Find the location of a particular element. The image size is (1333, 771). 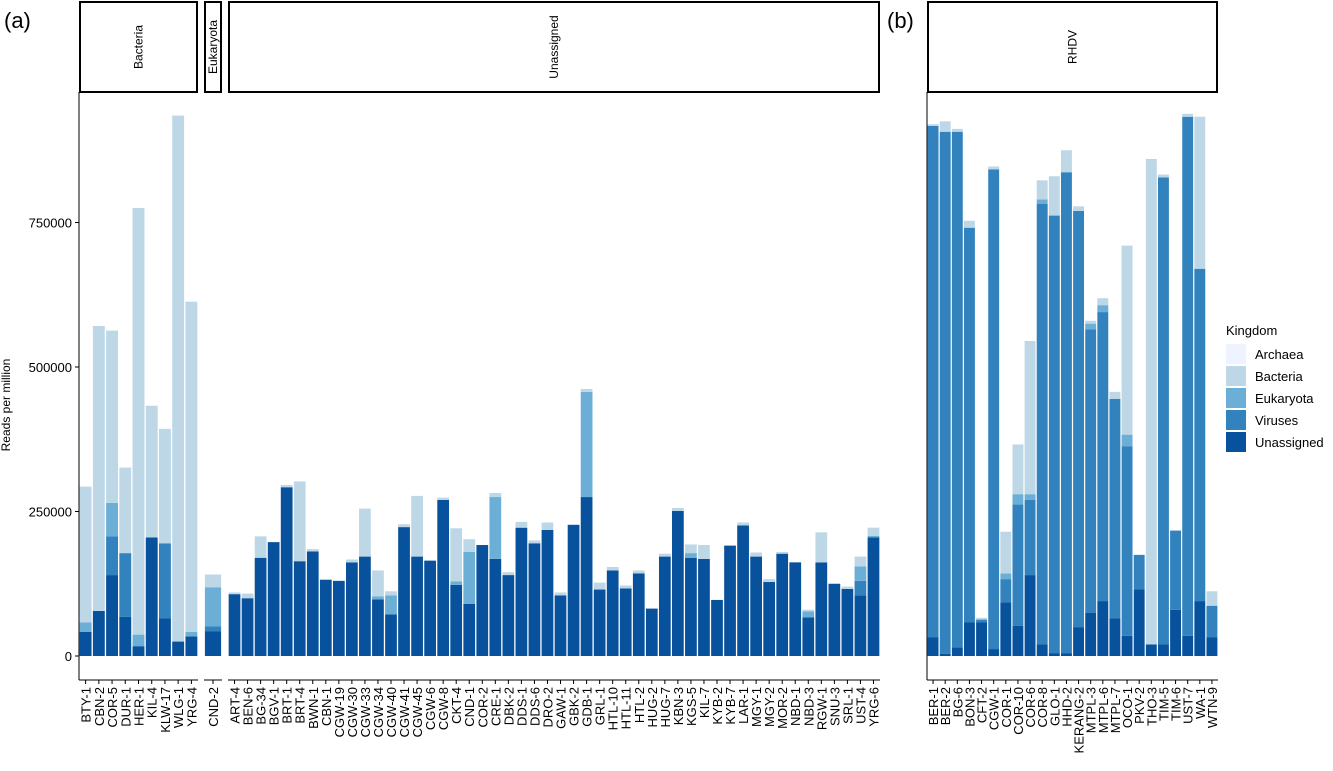

x-tick-label: CND-2 is located at coordinates (213, 707).